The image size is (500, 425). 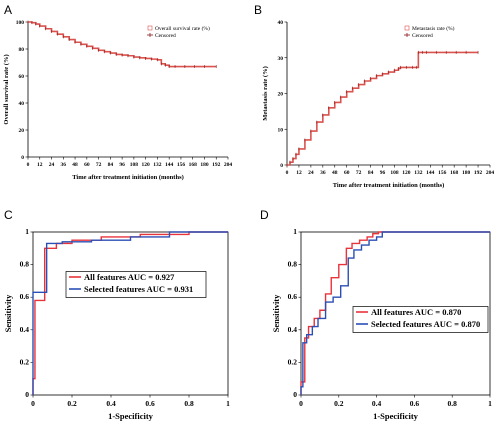 I want to click on legend-label: Selected features AUC = 0.931, so click(x=138, y=289).